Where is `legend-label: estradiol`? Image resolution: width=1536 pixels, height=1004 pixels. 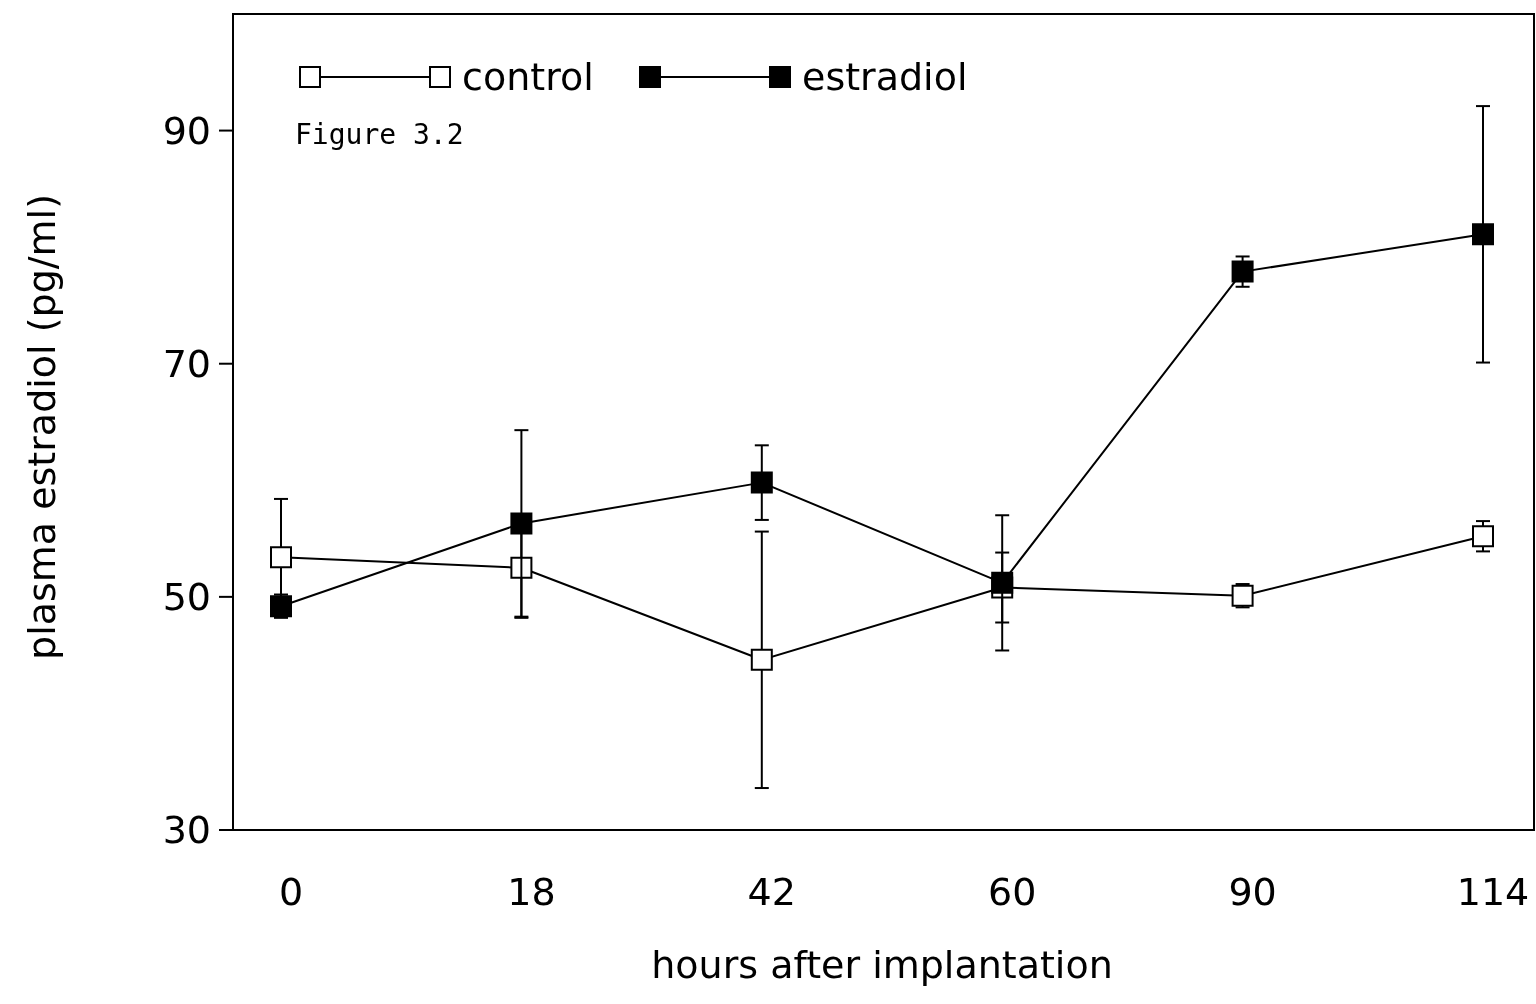
legend-label: estradiol is located at coordinates (885, 77).